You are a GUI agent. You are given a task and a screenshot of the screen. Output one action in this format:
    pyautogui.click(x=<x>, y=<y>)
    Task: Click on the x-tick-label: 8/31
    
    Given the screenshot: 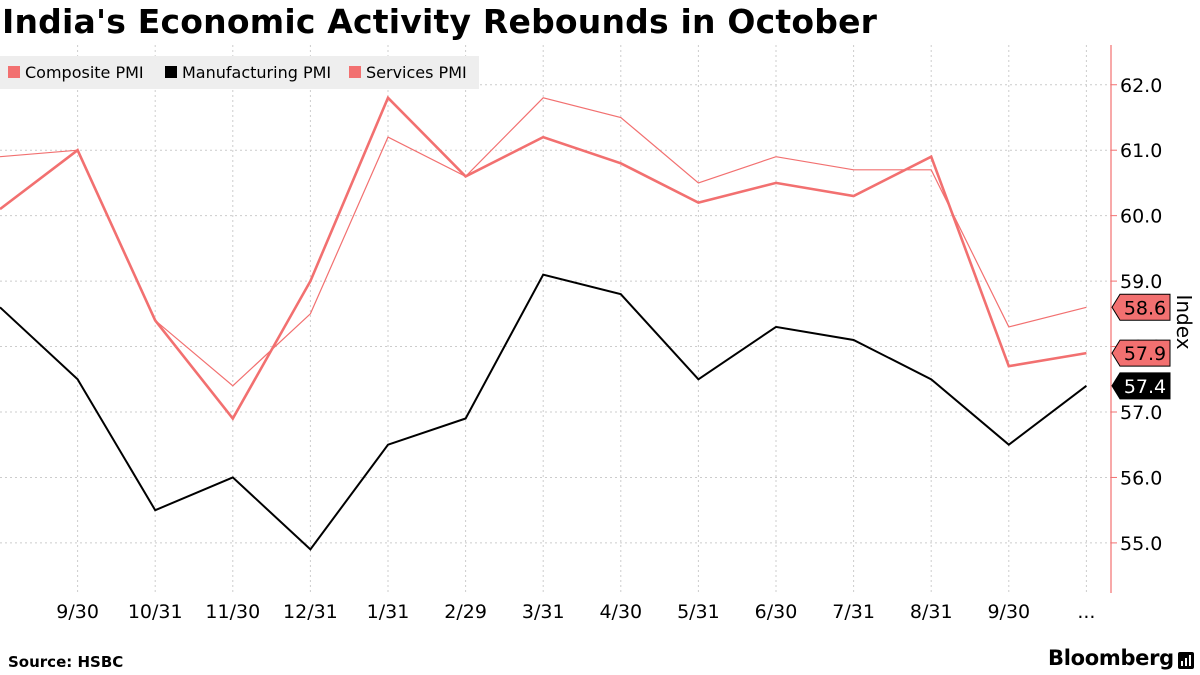 What is the action you would take?
    pyautogui.click(x=931, y=612)
    